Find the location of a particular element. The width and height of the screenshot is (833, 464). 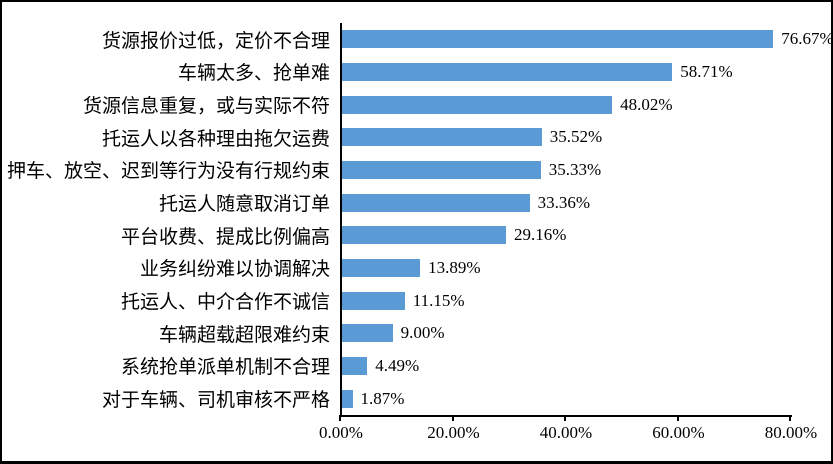

x-axis-tick-label: 20.00% is located at coordinates (453, 432).